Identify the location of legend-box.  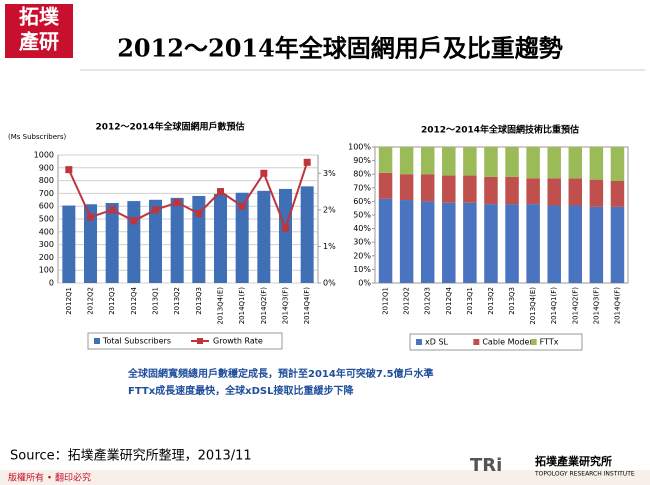
(185, 341).